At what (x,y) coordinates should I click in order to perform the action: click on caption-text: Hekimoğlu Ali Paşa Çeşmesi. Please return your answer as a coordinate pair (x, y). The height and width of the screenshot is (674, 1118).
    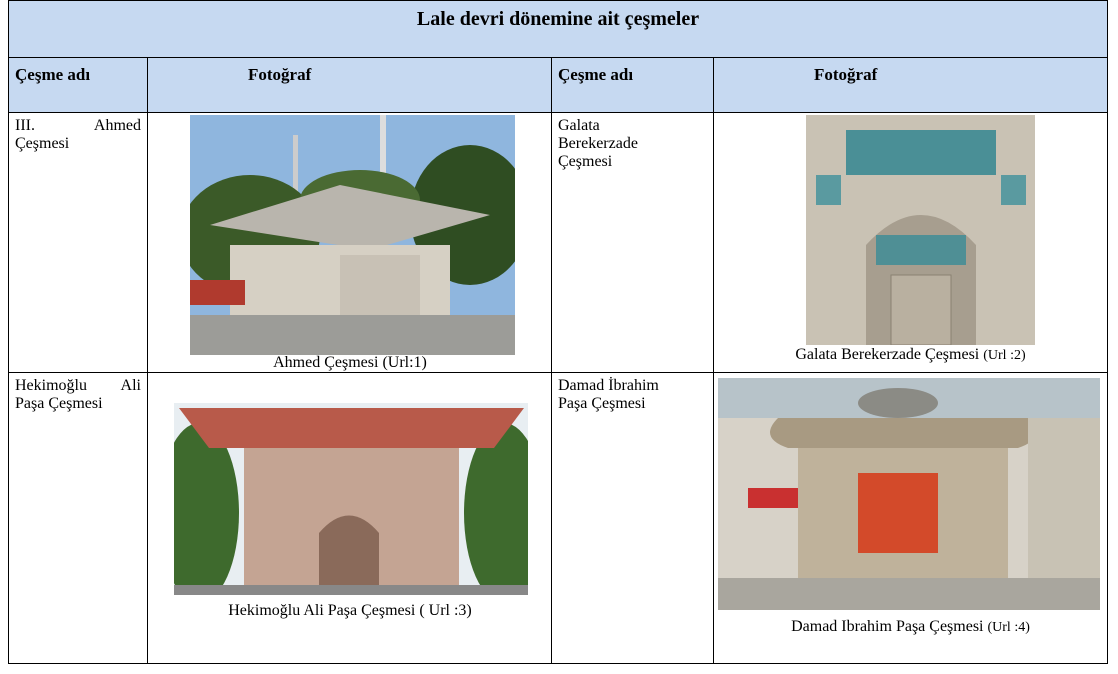
    Looking at the image, I should click on (322, 610).